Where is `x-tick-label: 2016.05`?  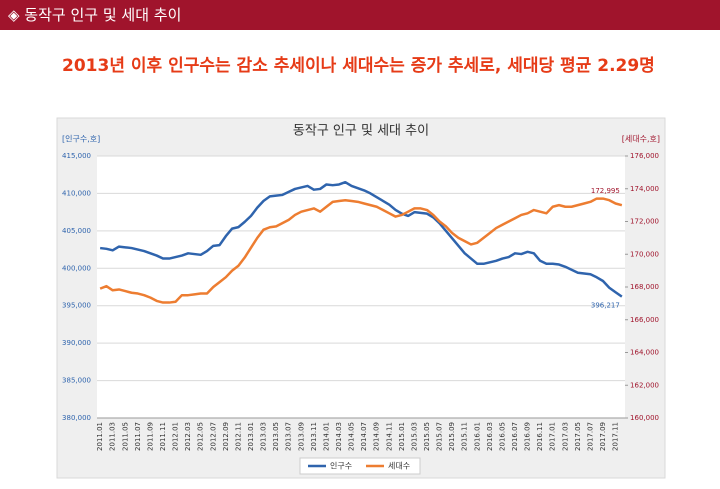 x-tick-label: 2016.05 is located at coordinates (502, 436).